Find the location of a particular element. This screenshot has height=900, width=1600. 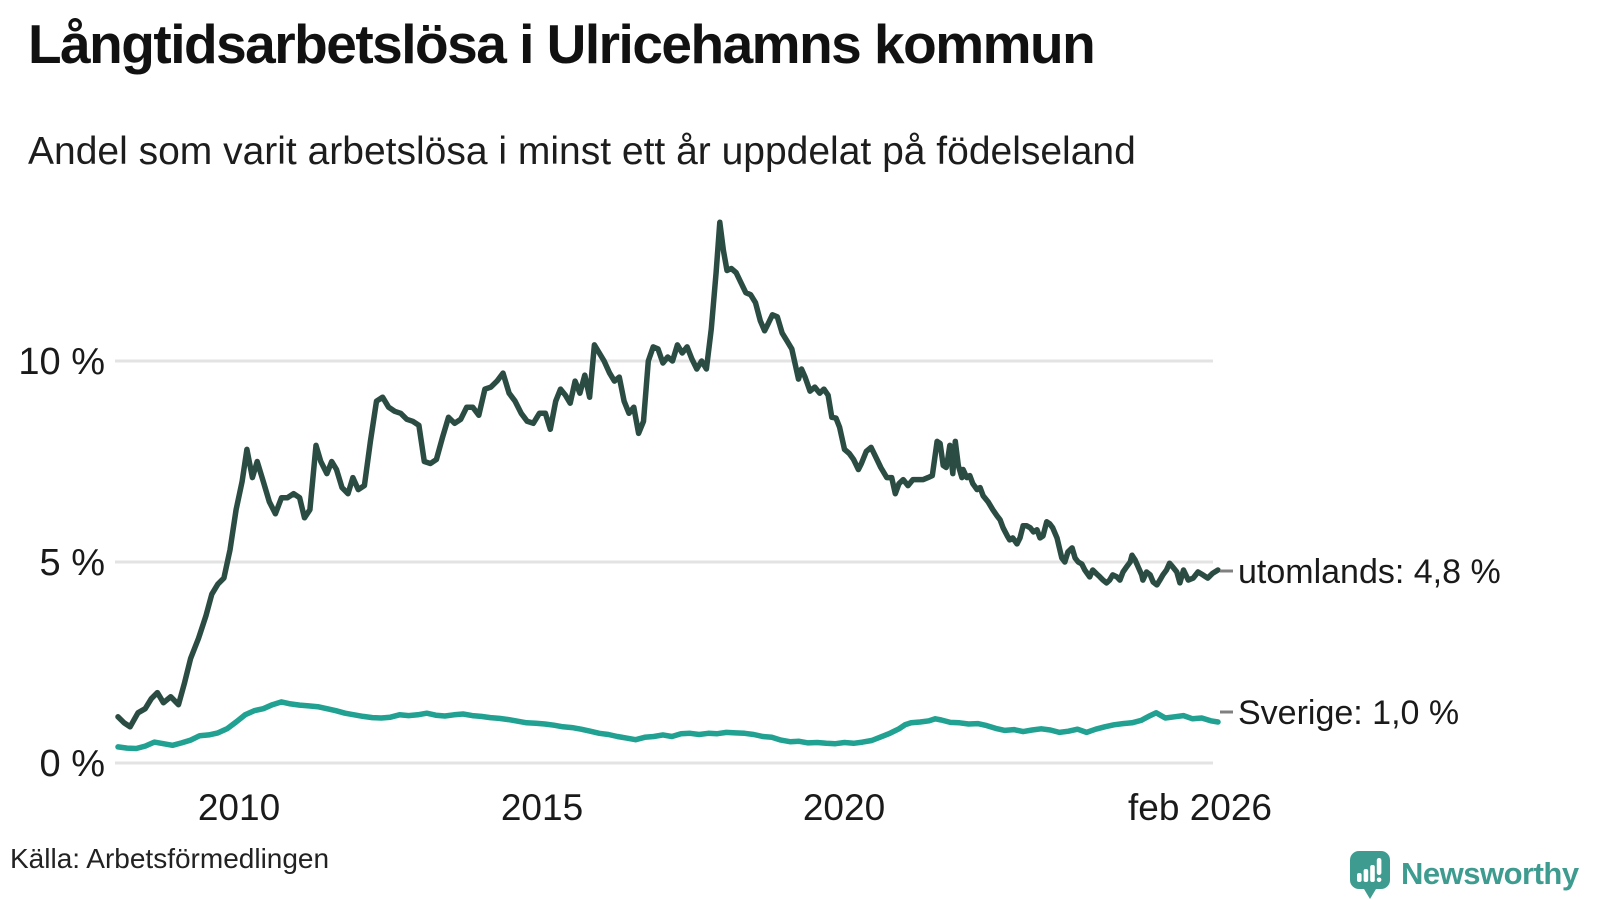

x-tick-label: feb 2026 is located at coordinates (1200, 807).